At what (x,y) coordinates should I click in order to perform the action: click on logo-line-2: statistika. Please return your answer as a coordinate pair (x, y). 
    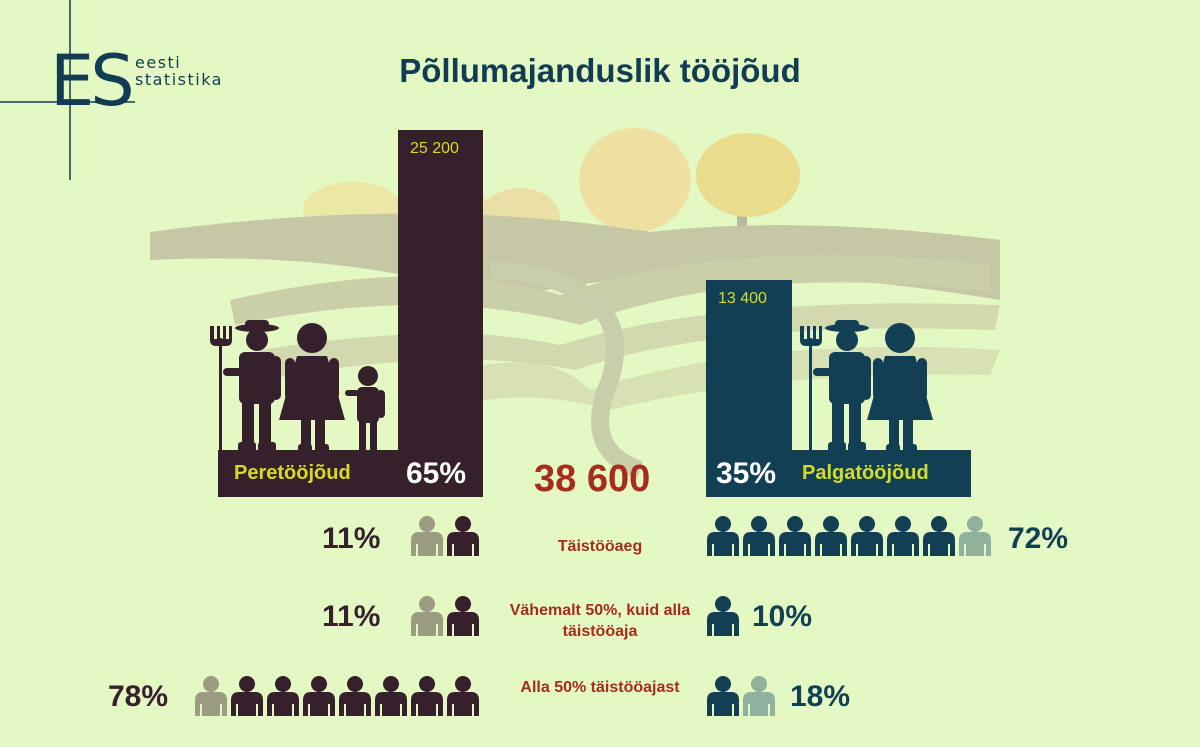
    Looking at the image, I should click on (179, 79).